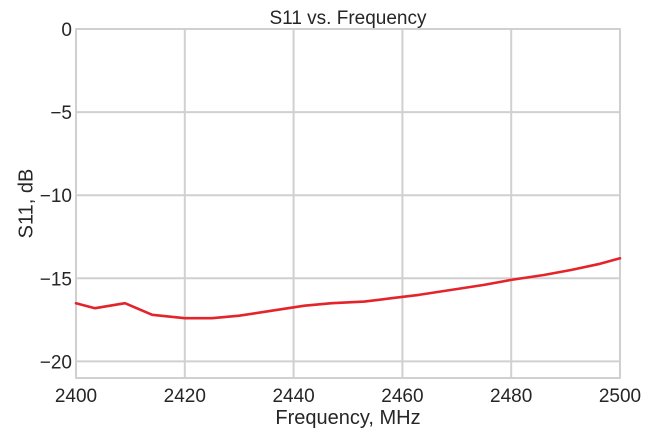 The height and width of the screenshot is (432, 662). I want to click on y-tick-label: −5, so click(61, 113).